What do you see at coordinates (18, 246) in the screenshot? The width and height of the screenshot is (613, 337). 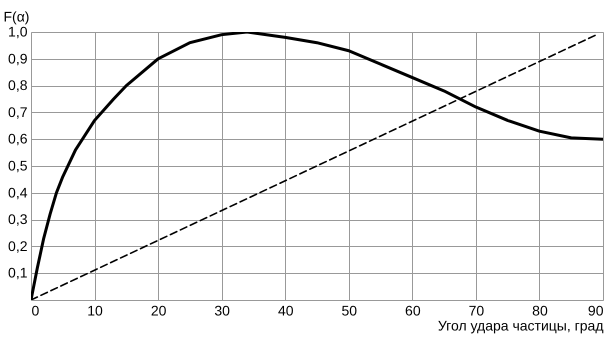 I see `y-tick-label: 0,2` at bounding box center [18, 246].